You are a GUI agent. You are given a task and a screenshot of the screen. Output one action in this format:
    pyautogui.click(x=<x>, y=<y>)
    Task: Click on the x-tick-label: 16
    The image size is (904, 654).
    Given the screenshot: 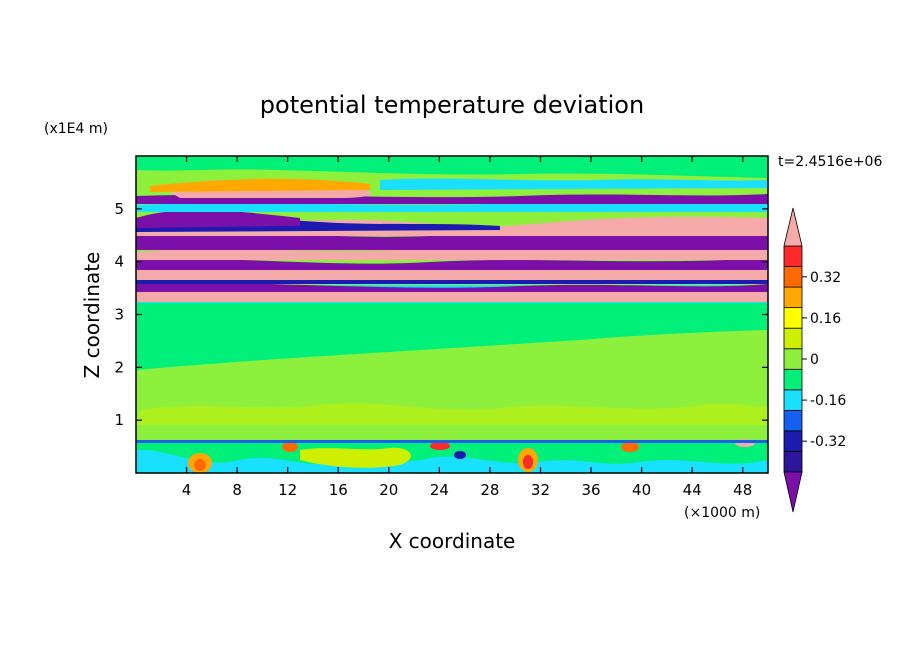 What is the action you would take?
    pyautogui.click(x=338, y=490)
    